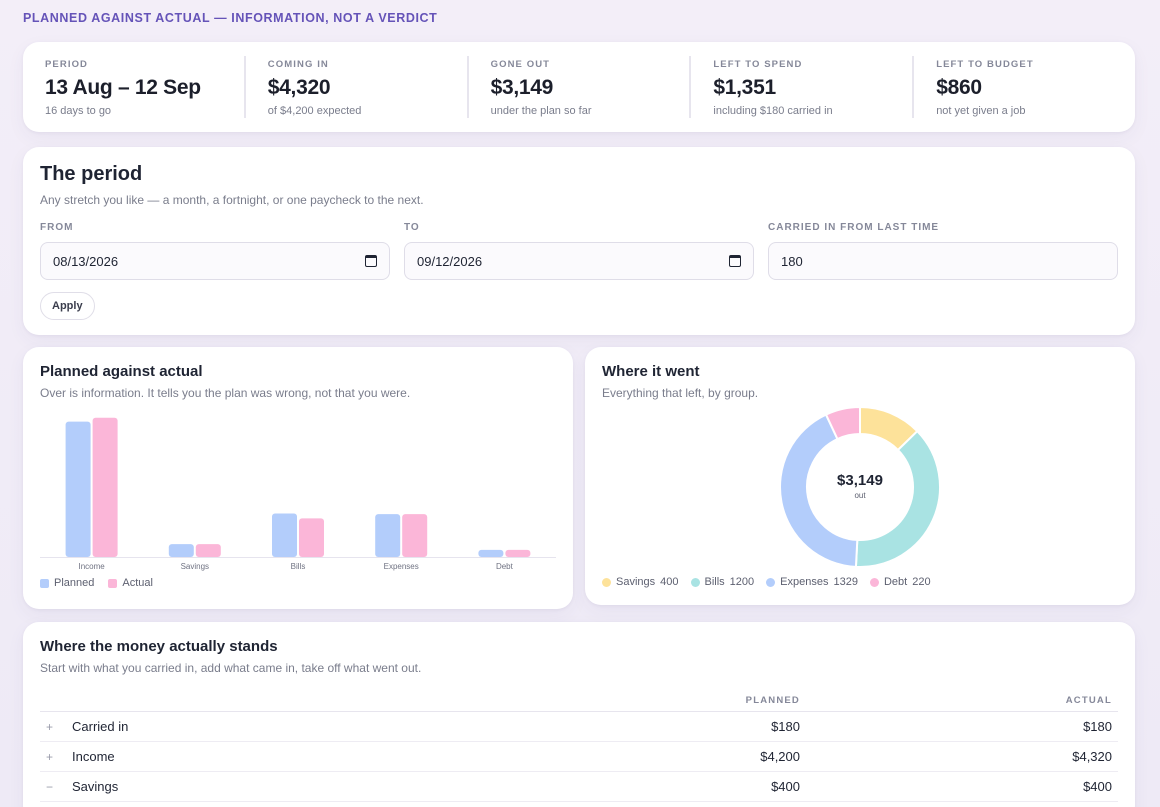 This screenshot has width=1160, height=807. I want to click on donut-chart, so click(860, 487).